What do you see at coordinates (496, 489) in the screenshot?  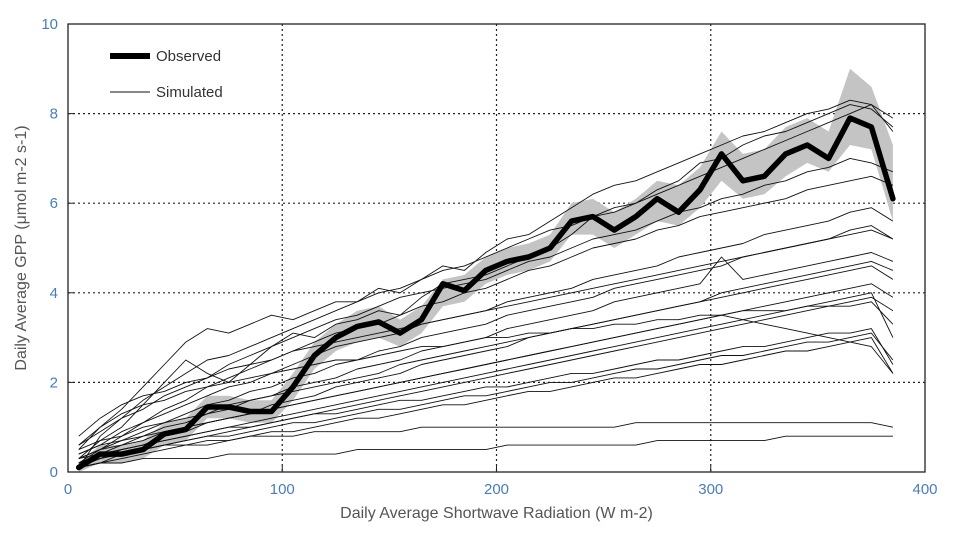 I see `x-tick-label: 200` at bounding box center [496, 489].